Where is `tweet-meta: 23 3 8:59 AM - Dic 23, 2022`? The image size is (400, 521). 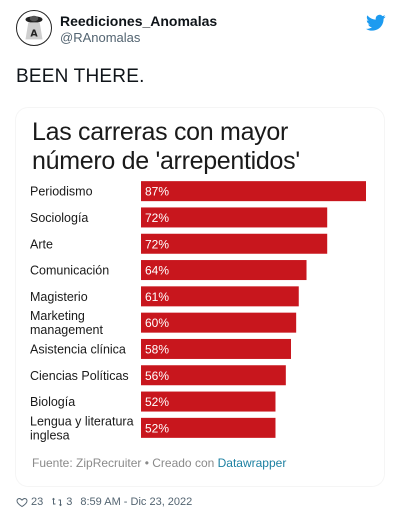 tweet-meta: 23 3 8:59 AM - Dic 23, 2022 is located at coordinates (104, 502).